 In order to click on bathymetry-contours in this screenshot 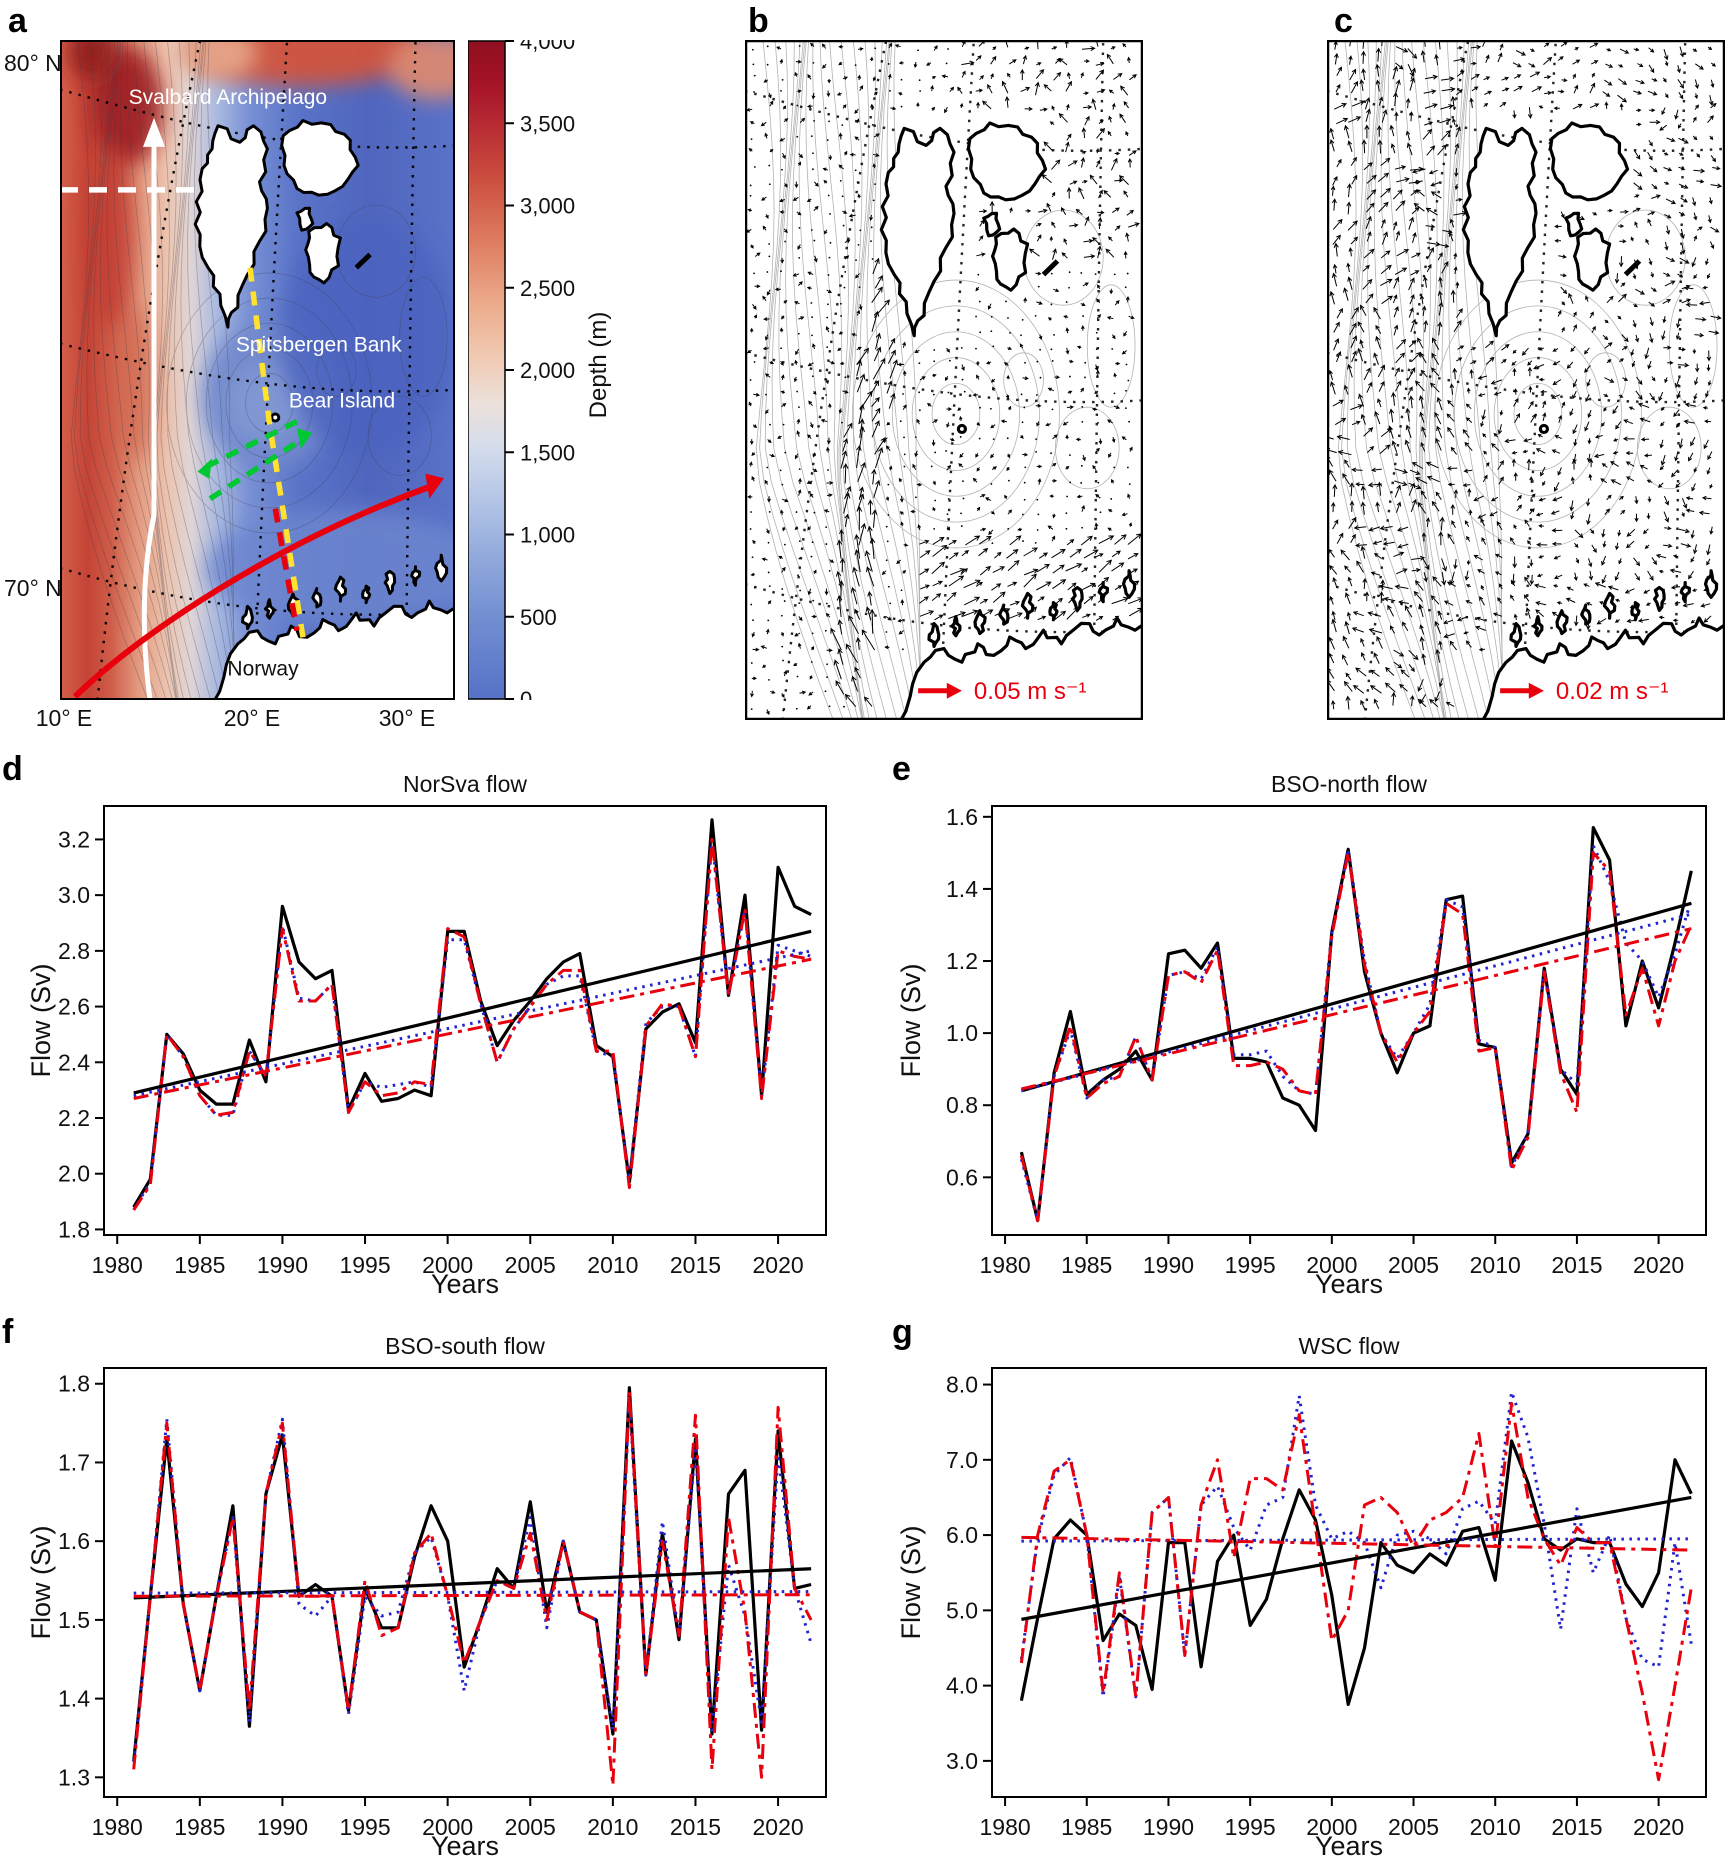, I will do `click(1527, 380)`.